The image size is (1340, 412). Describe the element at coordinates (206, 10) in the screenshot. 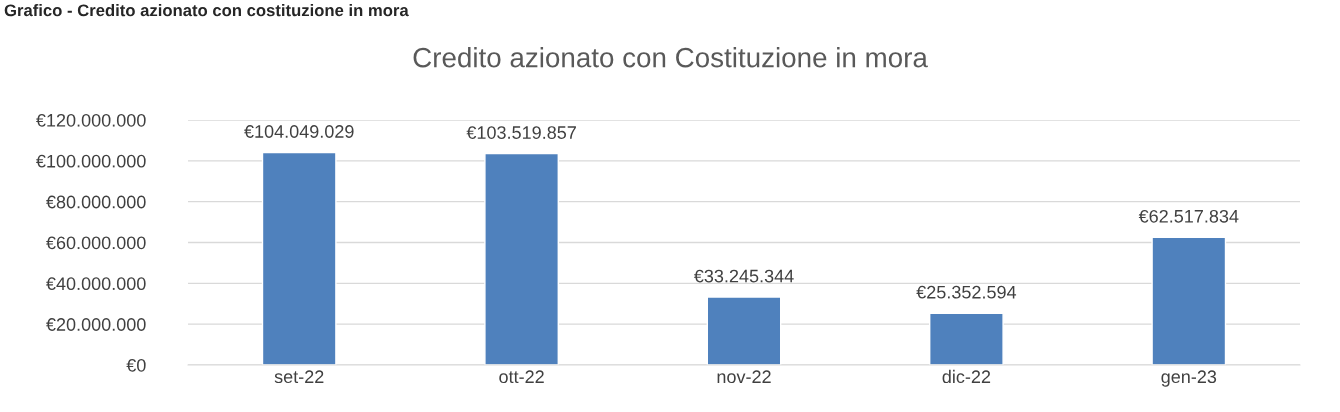

I see `text: Grafico - Credito azionato con costituzione in mora` at that location.